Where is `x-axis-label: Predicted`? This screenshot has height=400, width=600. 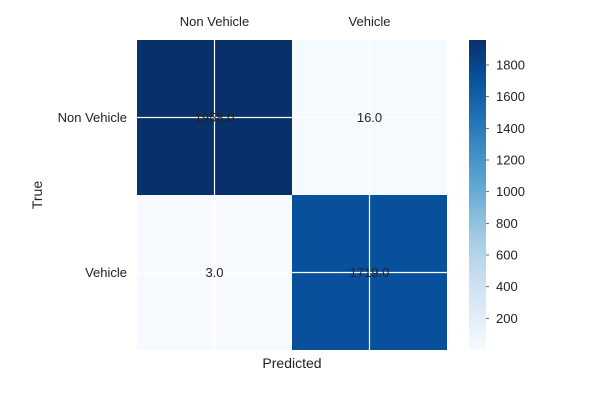
x-axis-label: Predicted is located at coordinates (291, 363).